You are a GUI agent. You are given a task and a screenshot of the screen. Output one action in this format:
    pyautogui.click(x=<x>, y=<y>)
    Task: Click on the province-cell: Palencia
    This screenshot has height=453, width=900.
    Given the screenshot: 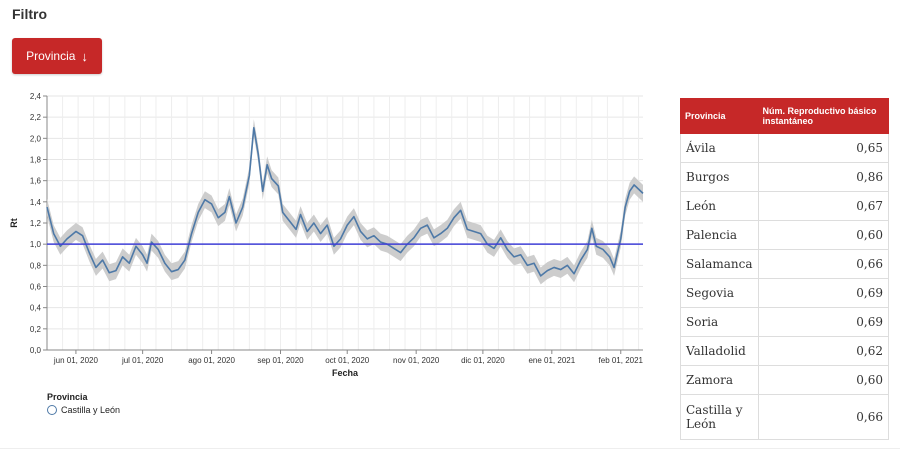 What is the action you would take?
    pyautogui.click(x=719, y=235)
    